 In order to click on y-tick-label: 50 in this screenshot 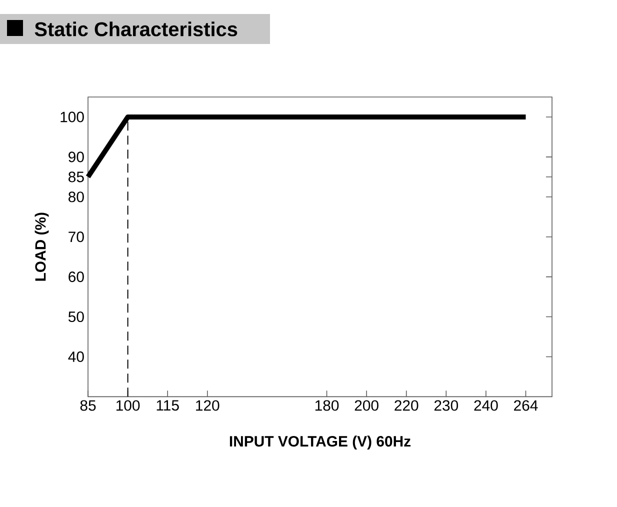, I will do `click(76, 316)`.